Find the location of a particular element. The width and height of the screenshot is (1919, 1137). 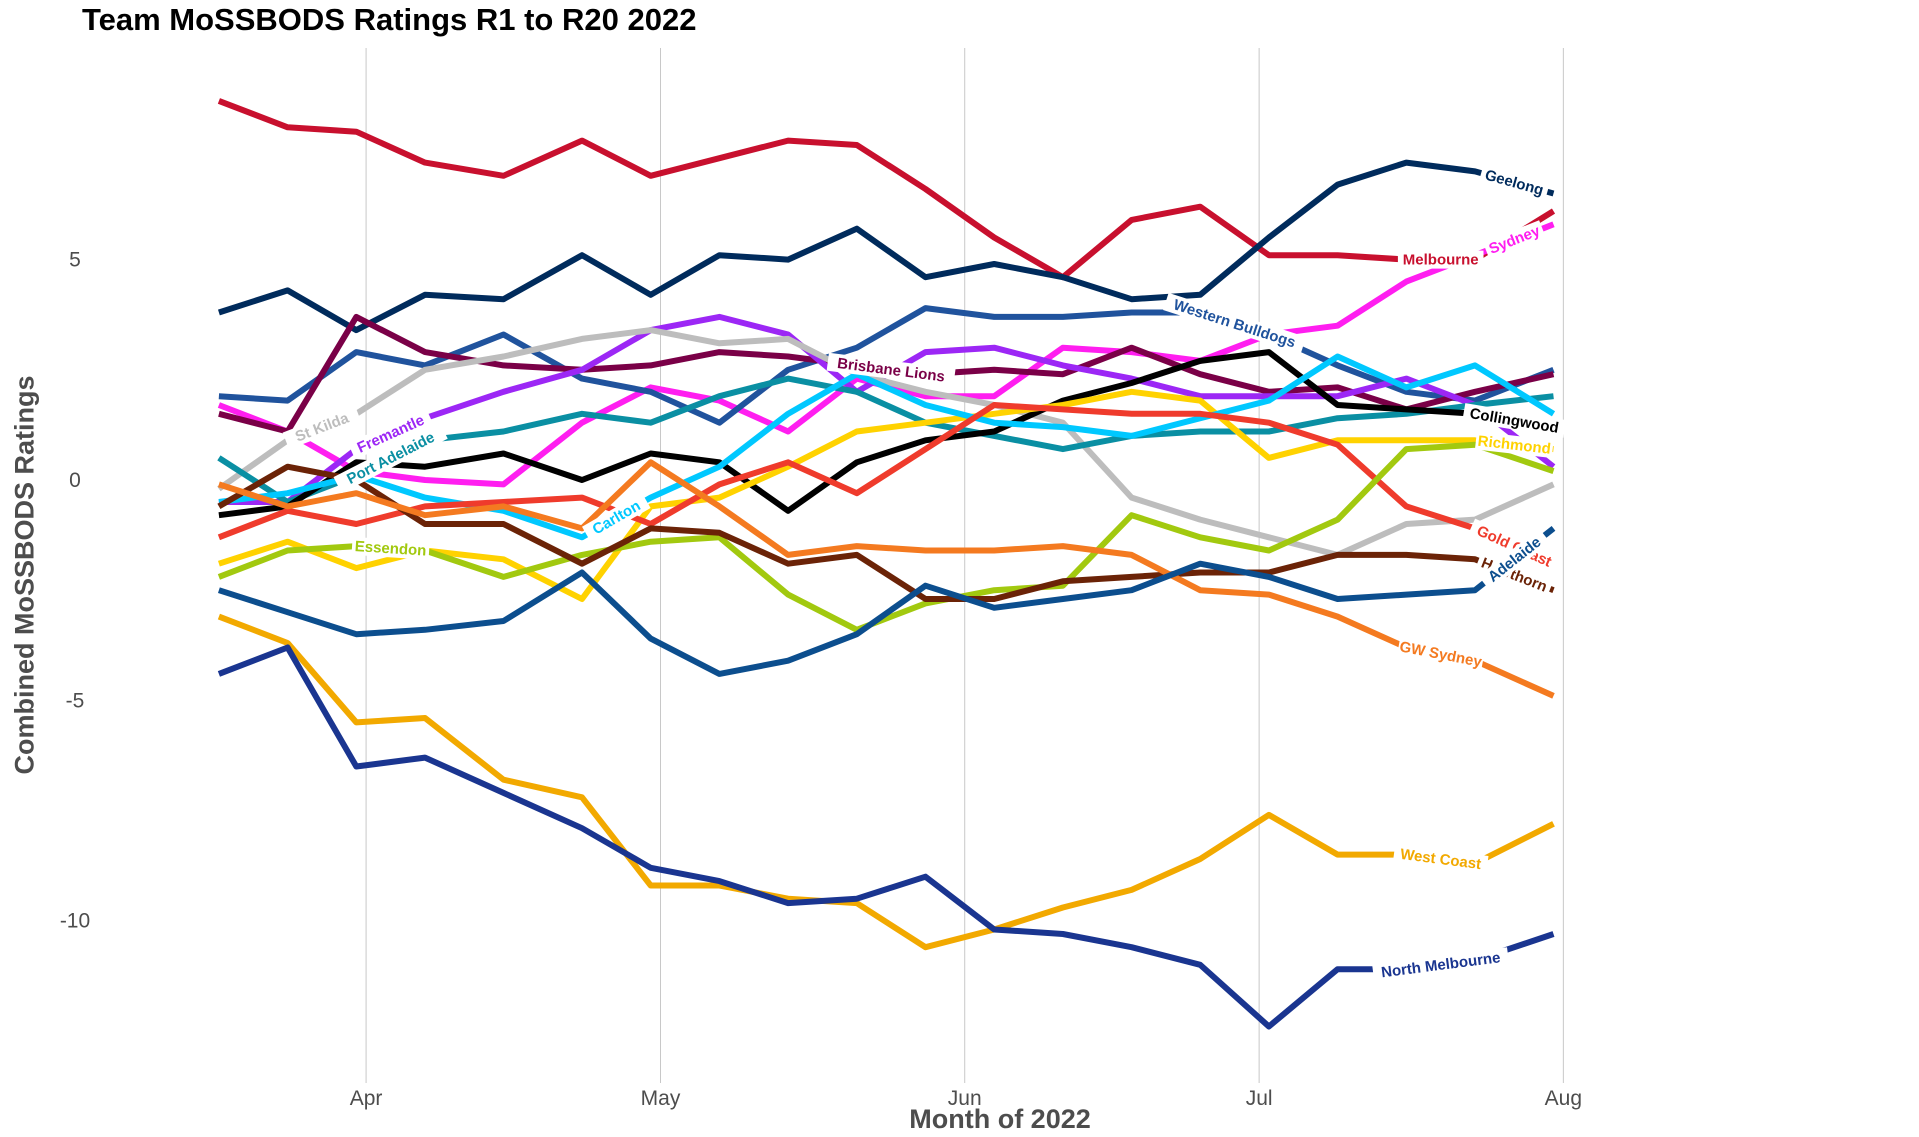

series-label-text: Richmond is located at coordinates (1514, 445).